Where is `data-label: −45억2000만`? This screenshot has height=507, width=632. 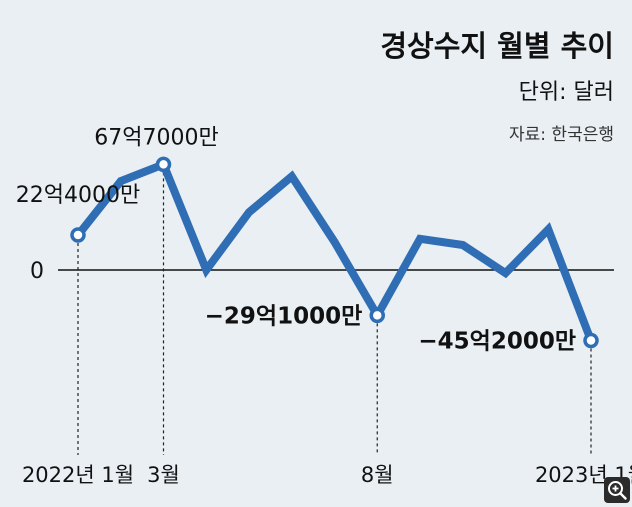
data-label: −45억2000만 is located at coordinates (497, 342).